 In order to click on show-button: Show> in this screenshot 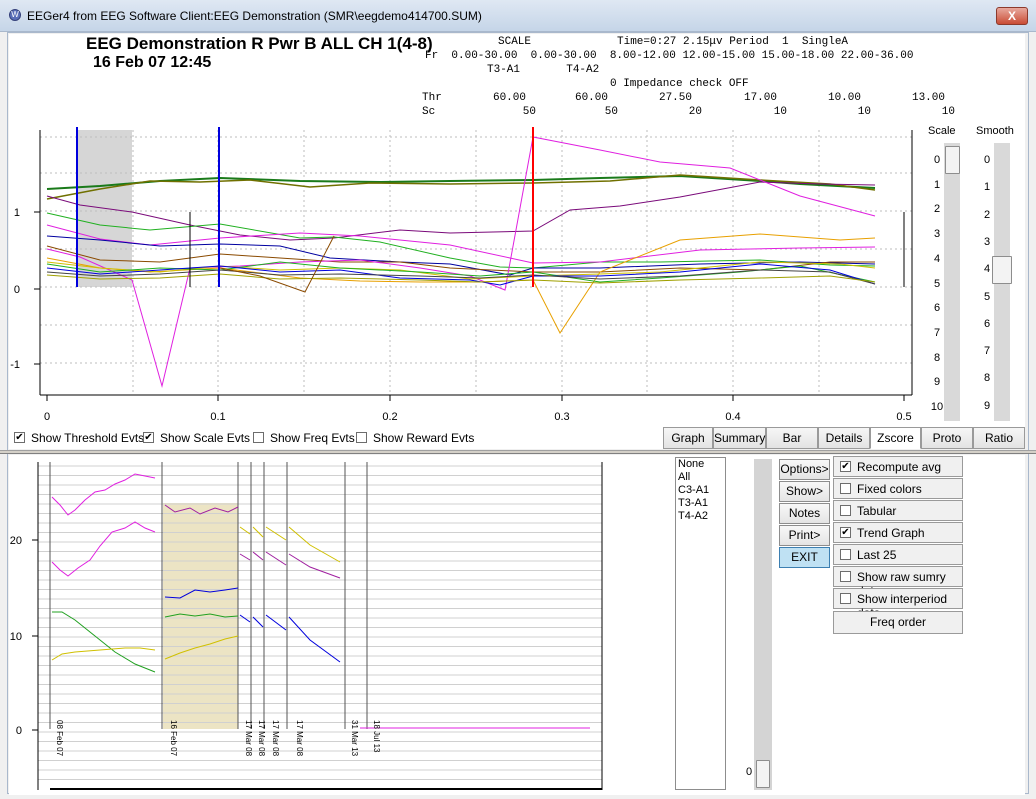, I will do `click(804, 491)`.